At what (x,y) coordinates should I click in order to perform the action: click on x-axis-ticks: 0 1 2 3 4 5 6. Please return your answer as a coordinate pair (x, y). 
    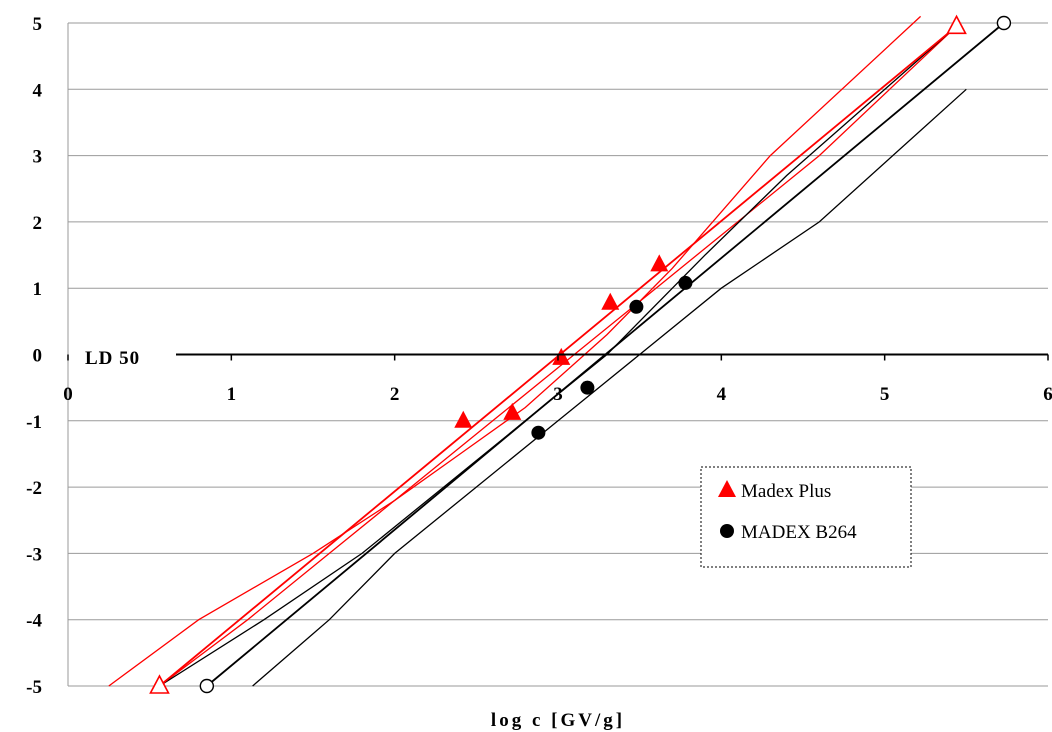
    Looking at the image, I should click on (557, 394).